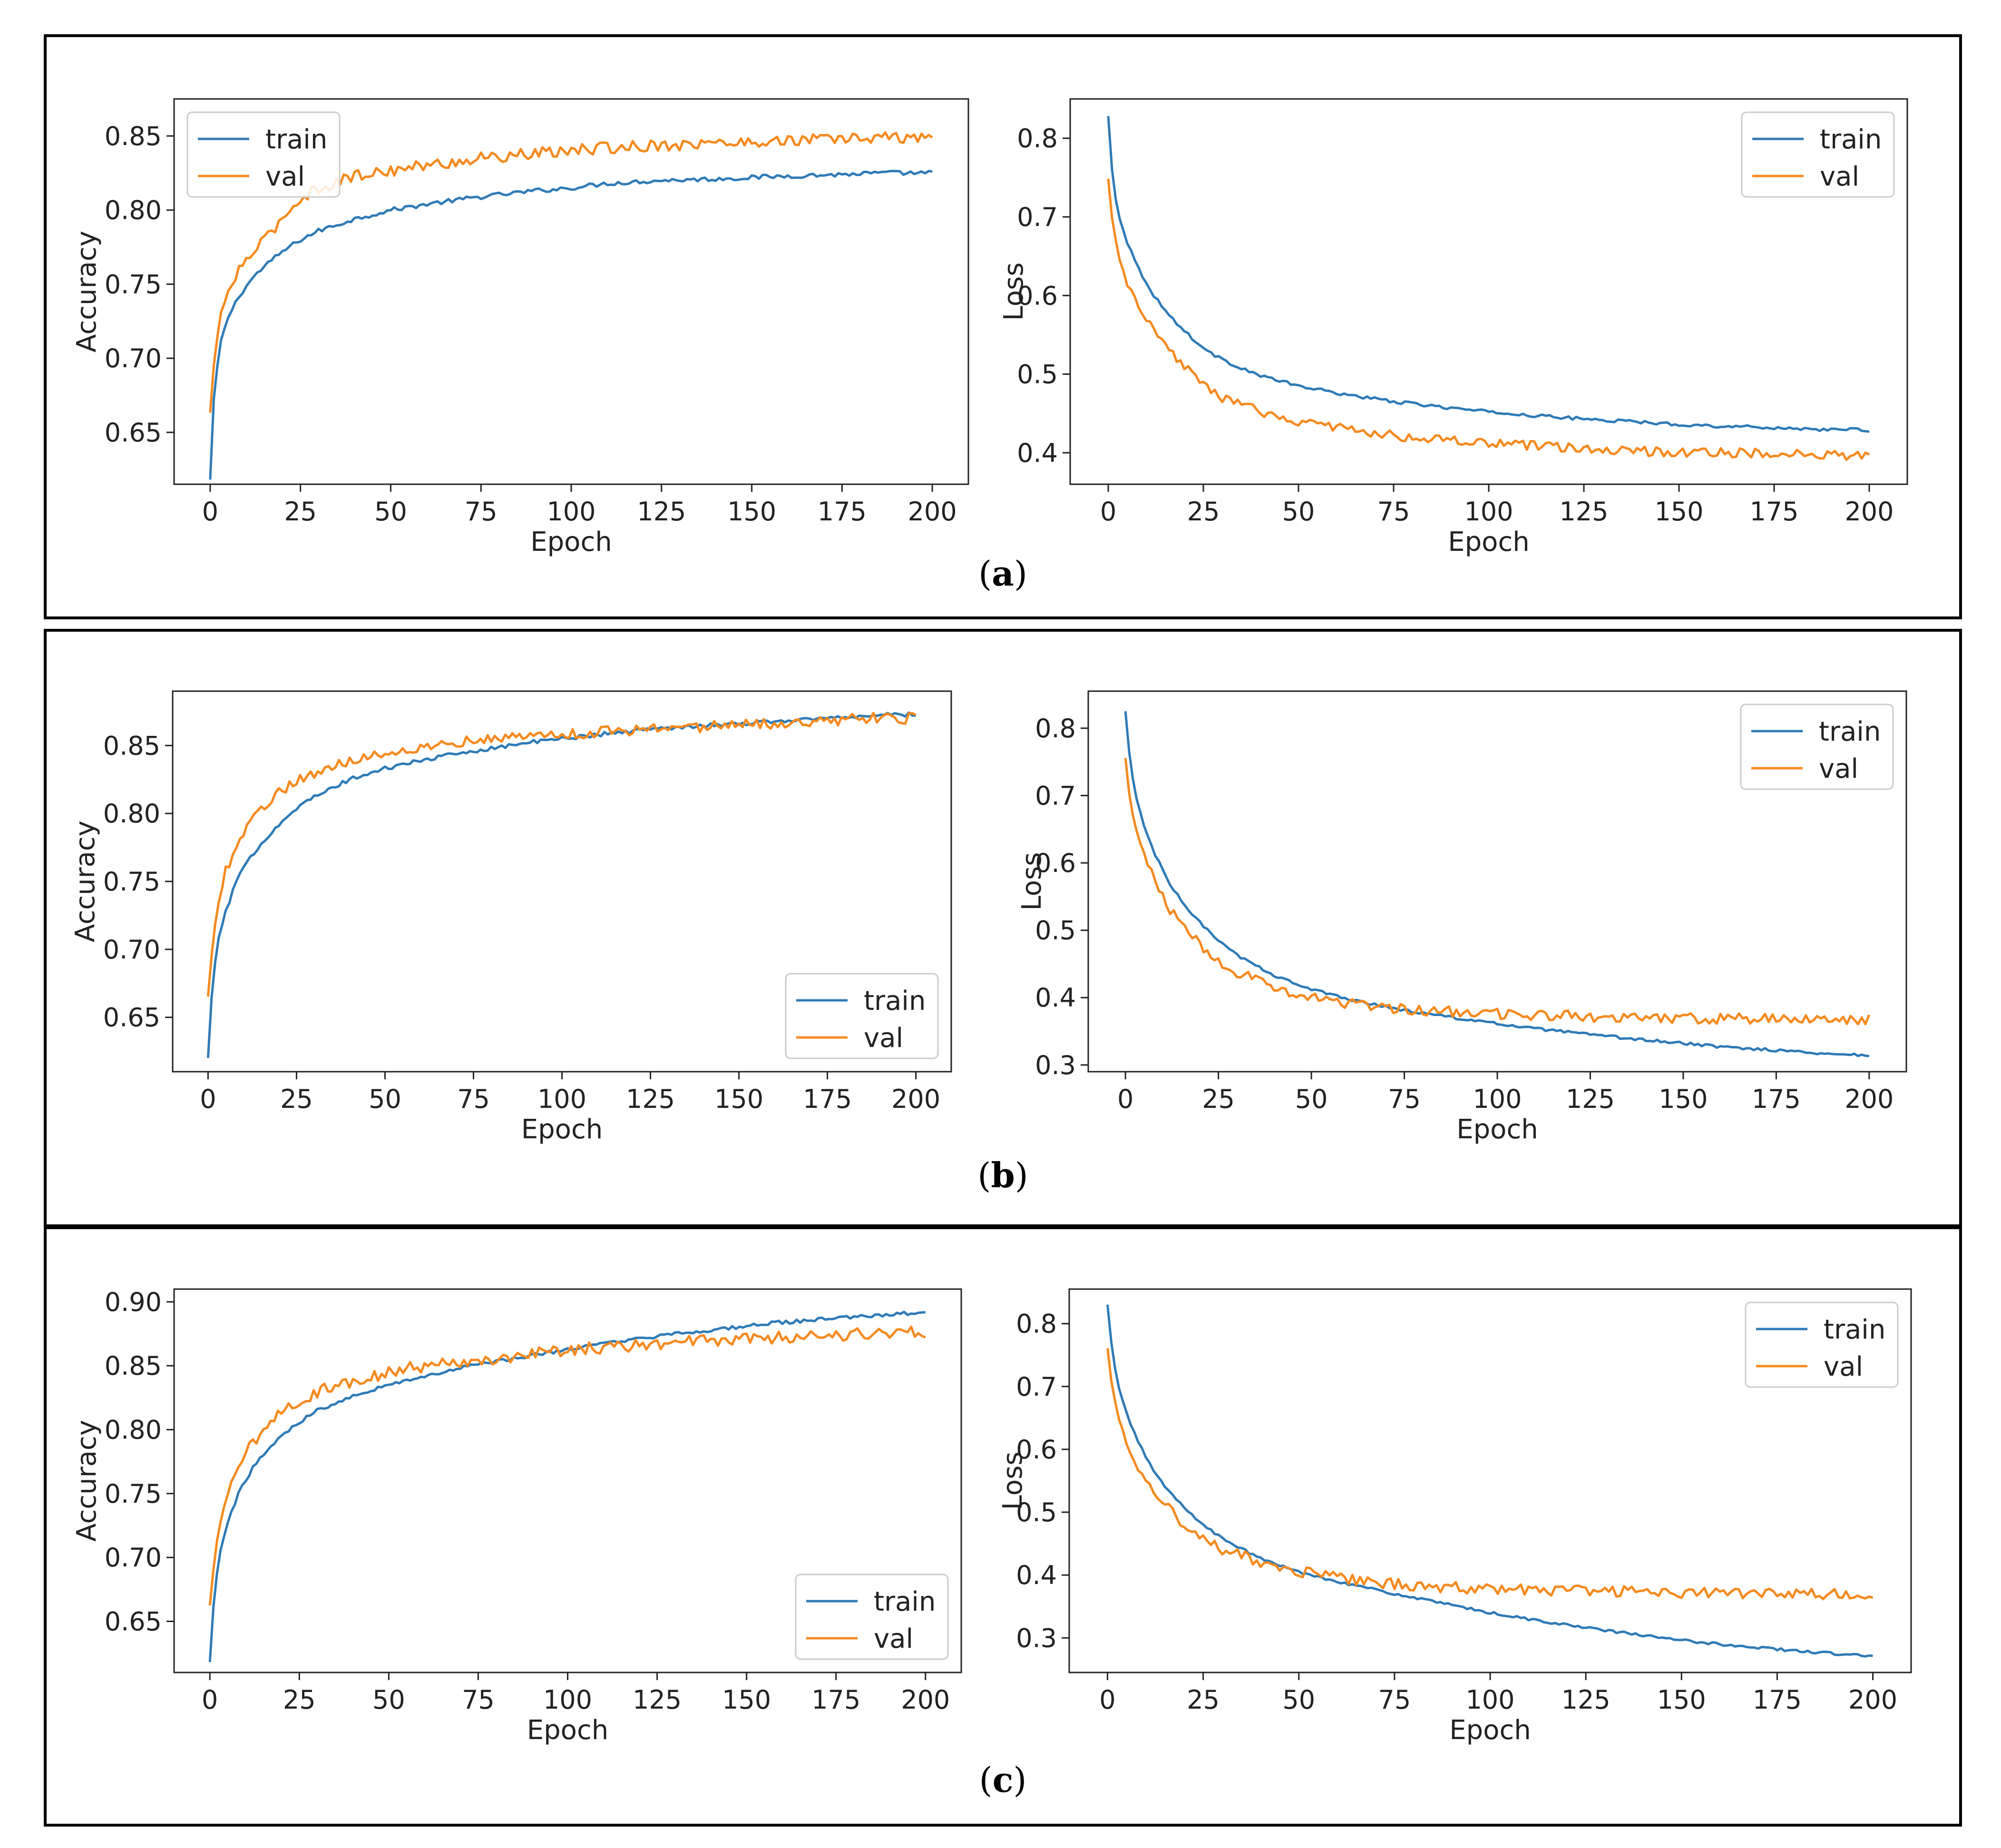  What do you see at coordinates (133, 358) in the screenshot?
I see `y-tick-label-accuracy-a: 0.70` at bounding box center [133, 358].